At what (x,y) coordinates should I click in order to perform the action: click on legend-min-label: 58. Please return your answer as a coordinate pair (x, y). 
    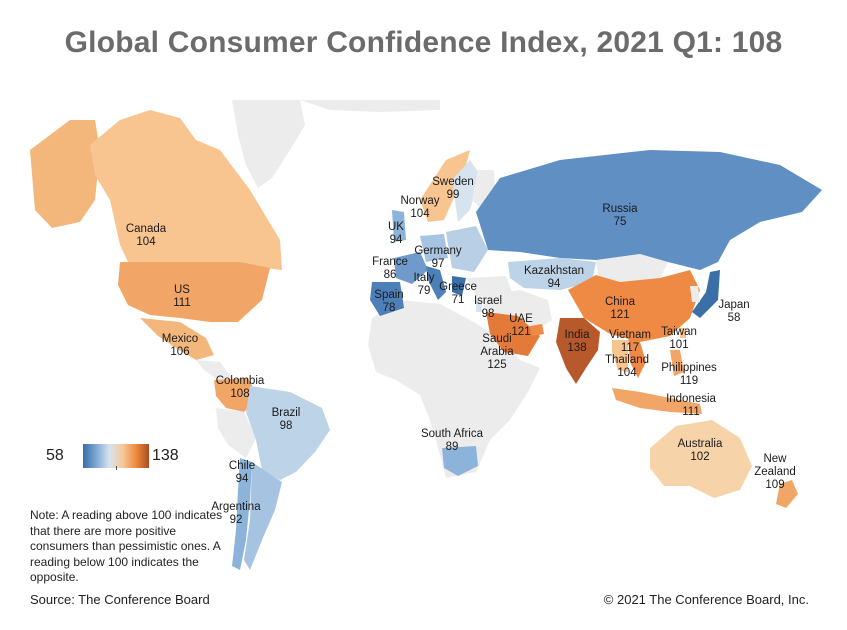
    Looking at the image, I should click on (55, 455).